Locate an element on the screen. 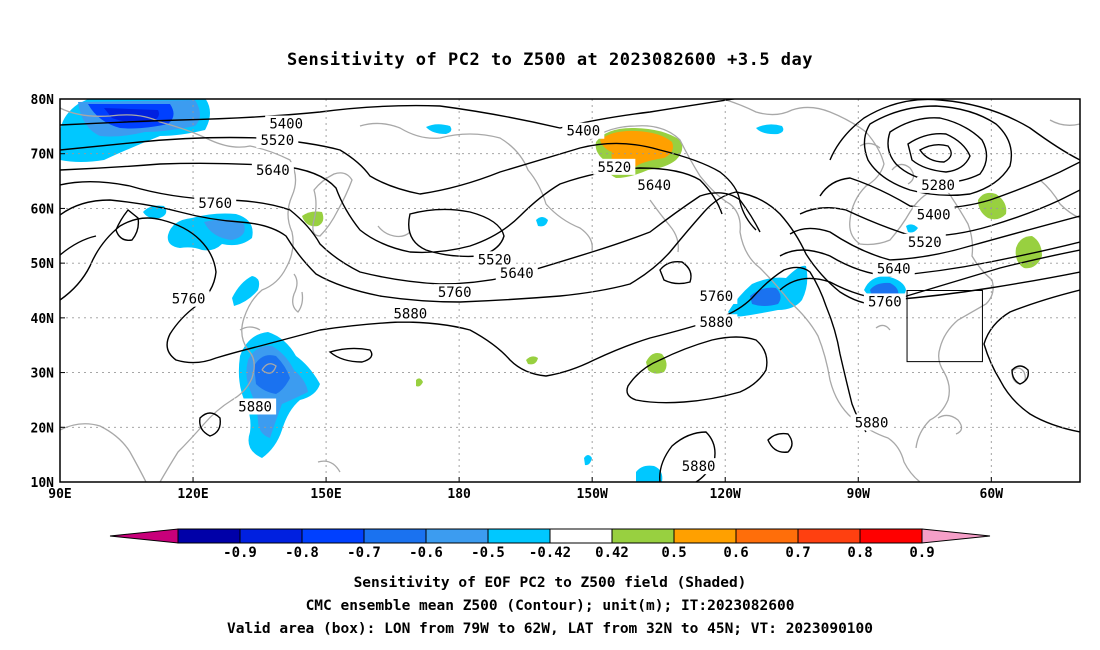  lon-tick-label: 150W is located at coordinates (592, 494).